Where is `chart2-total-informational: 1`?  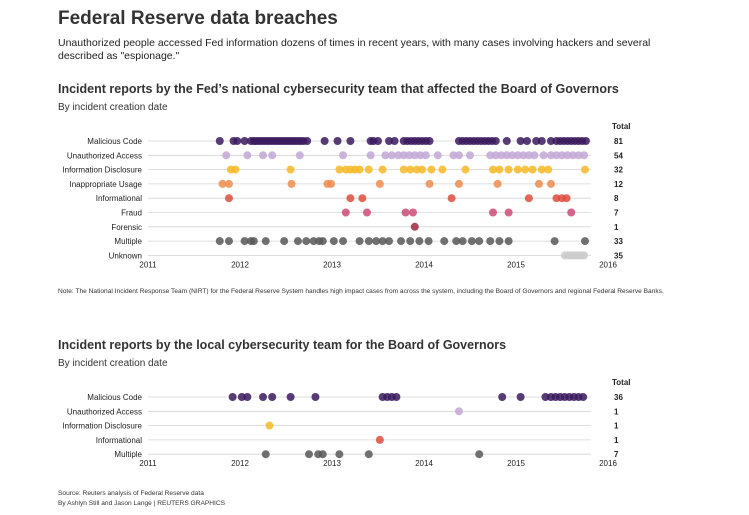
chart2-total-informational: 1 is located at coordinates (616, 440).